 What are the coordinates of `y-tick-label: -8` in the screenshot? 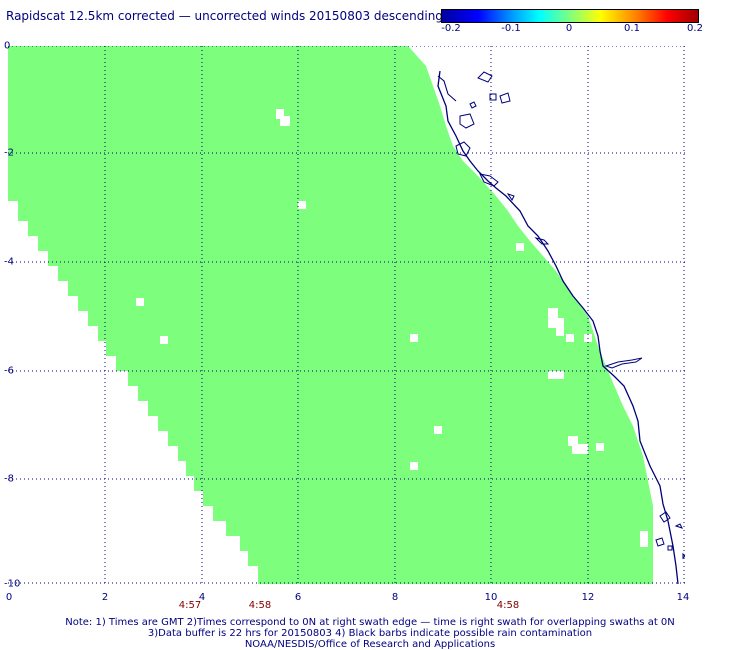 It's located at (9, 479).